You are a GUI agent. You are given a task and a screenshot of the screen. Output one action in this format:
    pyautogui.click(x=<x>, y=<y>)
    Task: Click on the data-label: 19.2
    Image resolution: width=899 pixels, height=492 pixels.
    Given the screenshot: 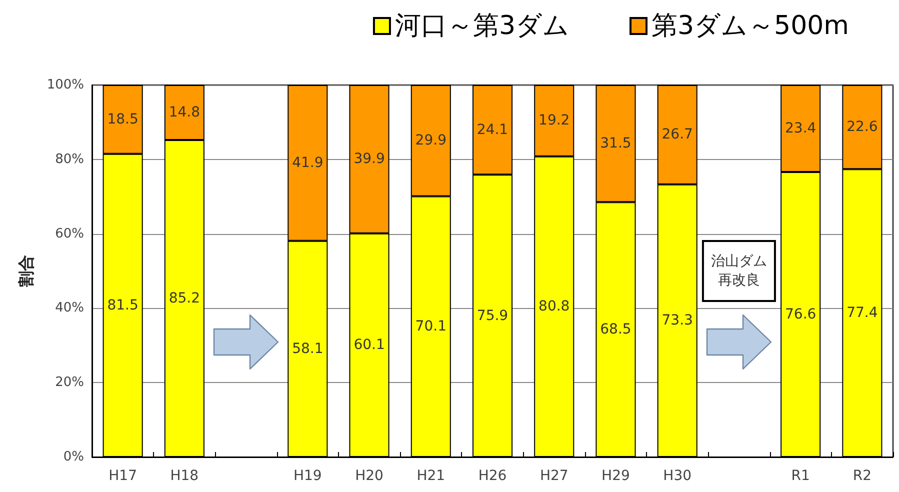 What is the action you would take?
    pyautogui.click(x=554, y=120)
    